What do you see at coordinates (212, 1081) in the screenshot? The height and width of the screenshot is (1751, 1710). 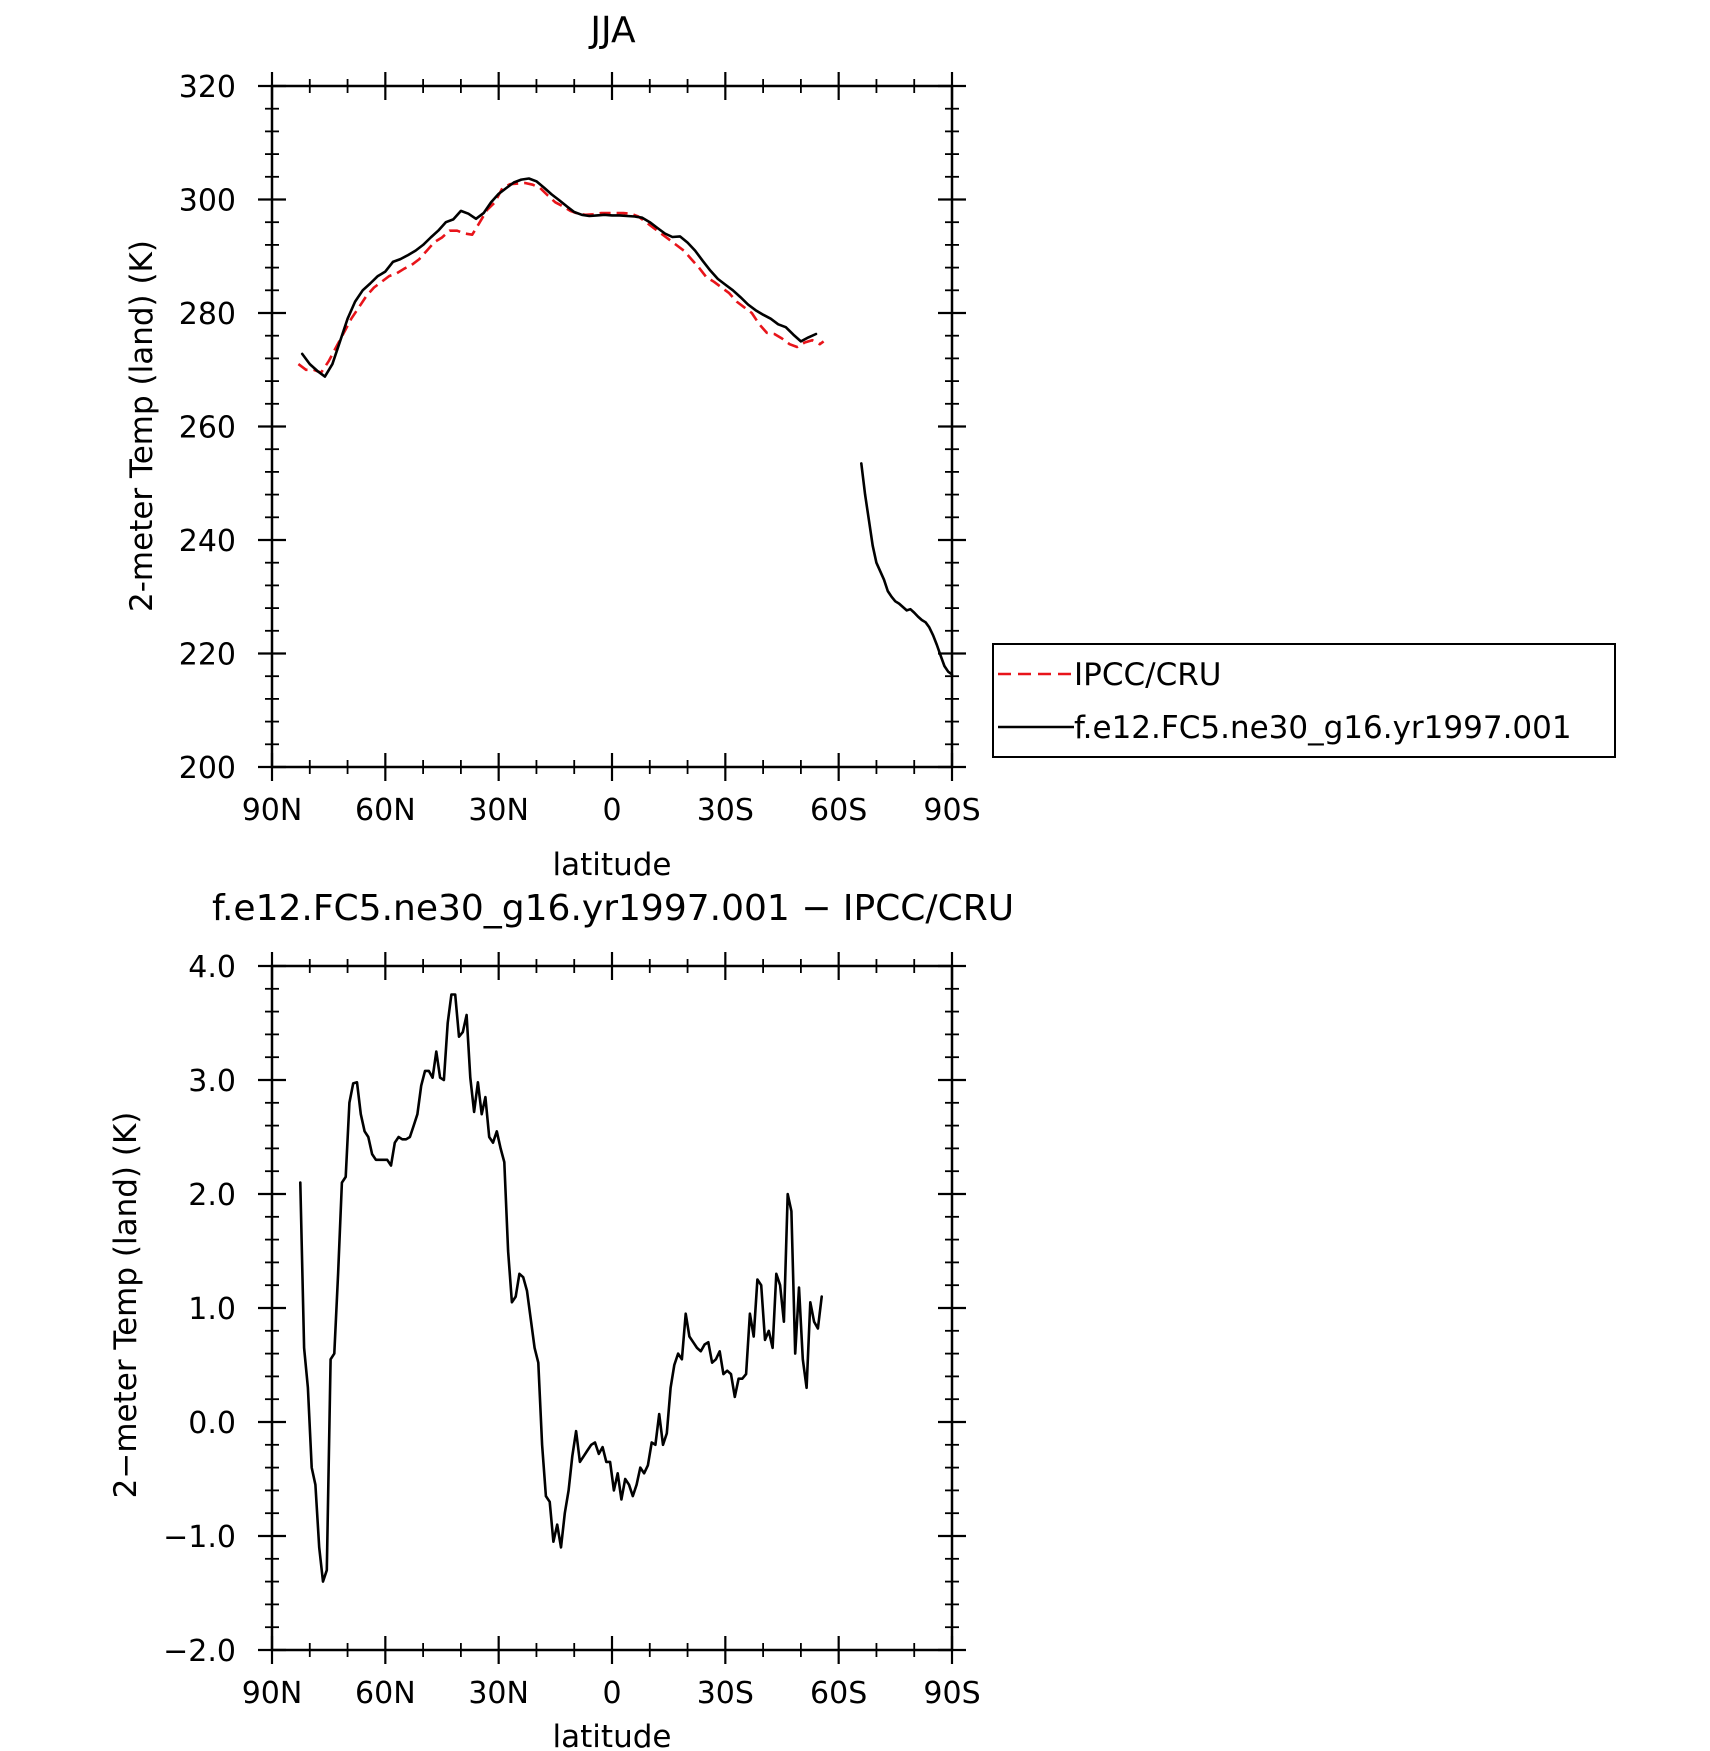 I see `y-tick-label: 3.0` at bounding box center [212, 1081].